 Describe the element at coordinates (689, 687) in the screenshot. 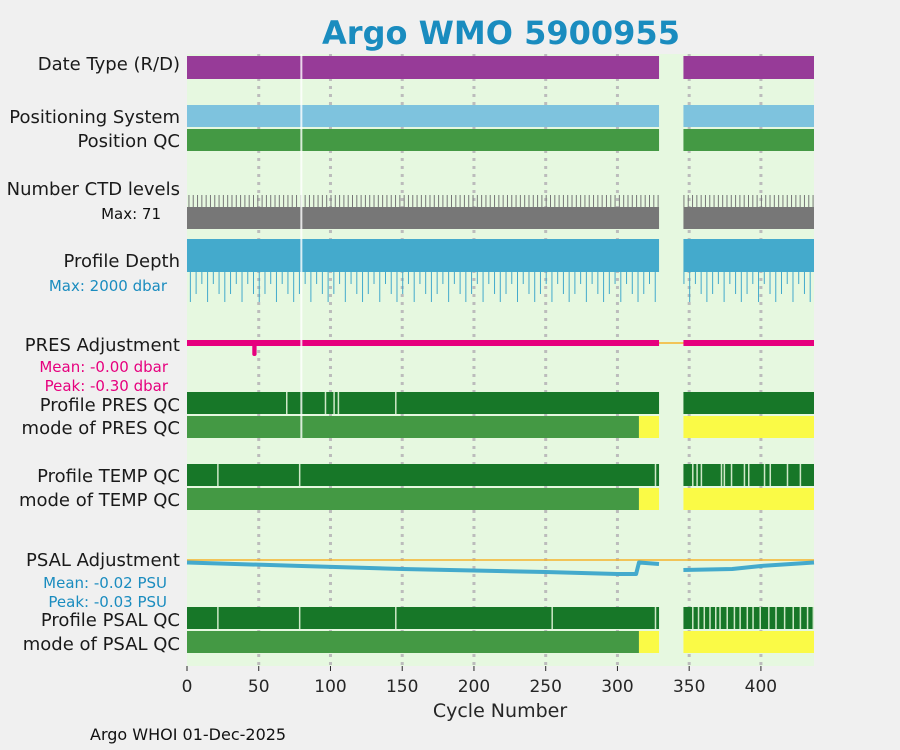

I see `x-tick-label: 350` at that location.